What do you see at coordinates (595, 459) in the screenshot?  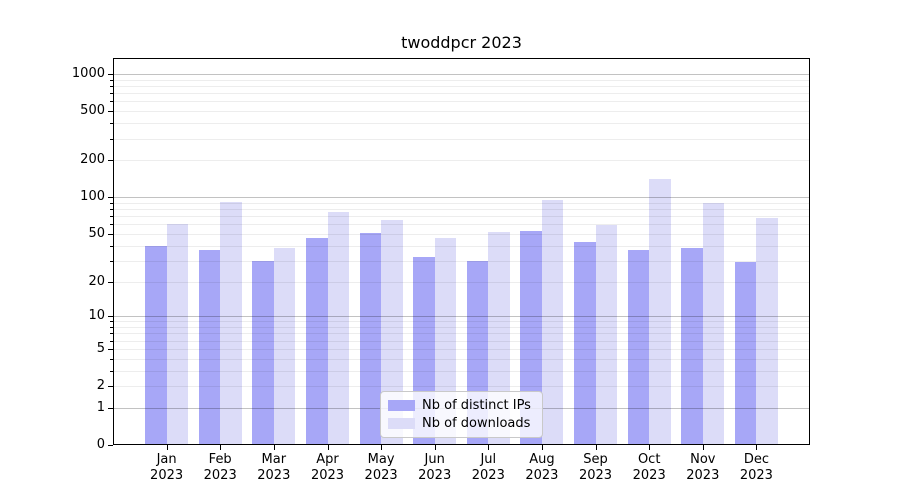 I see `x-tick-month: Sep` at bounding box center [595, 459].